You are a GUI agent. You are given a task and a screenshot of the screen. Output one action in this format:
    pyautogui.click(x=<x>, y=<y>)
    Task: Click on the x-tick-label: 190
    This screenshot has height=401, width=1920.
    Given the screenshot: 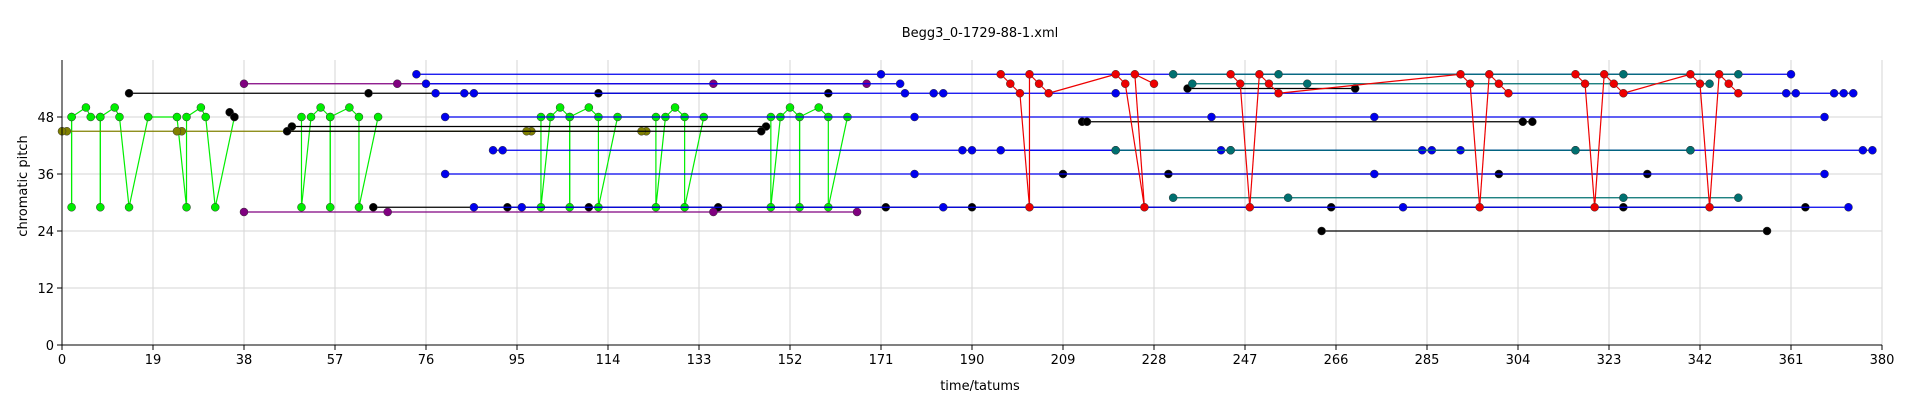 What is the action you would take?
    pyautogui.click(x=972, y=360)
    